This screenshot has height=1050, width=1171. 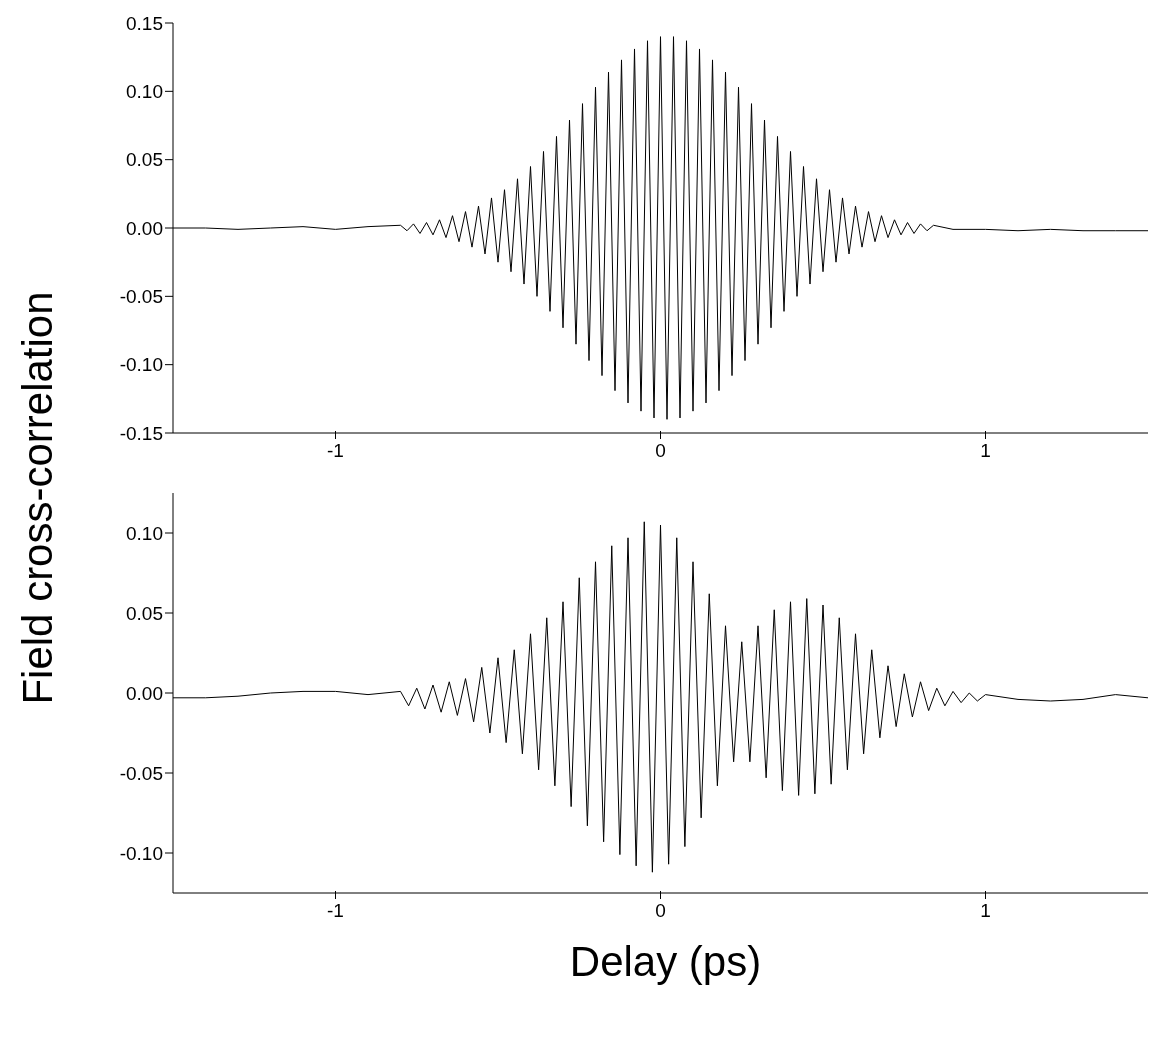 I want to click on x-axis-title: Delay (ps), so click(x=665, y=962).